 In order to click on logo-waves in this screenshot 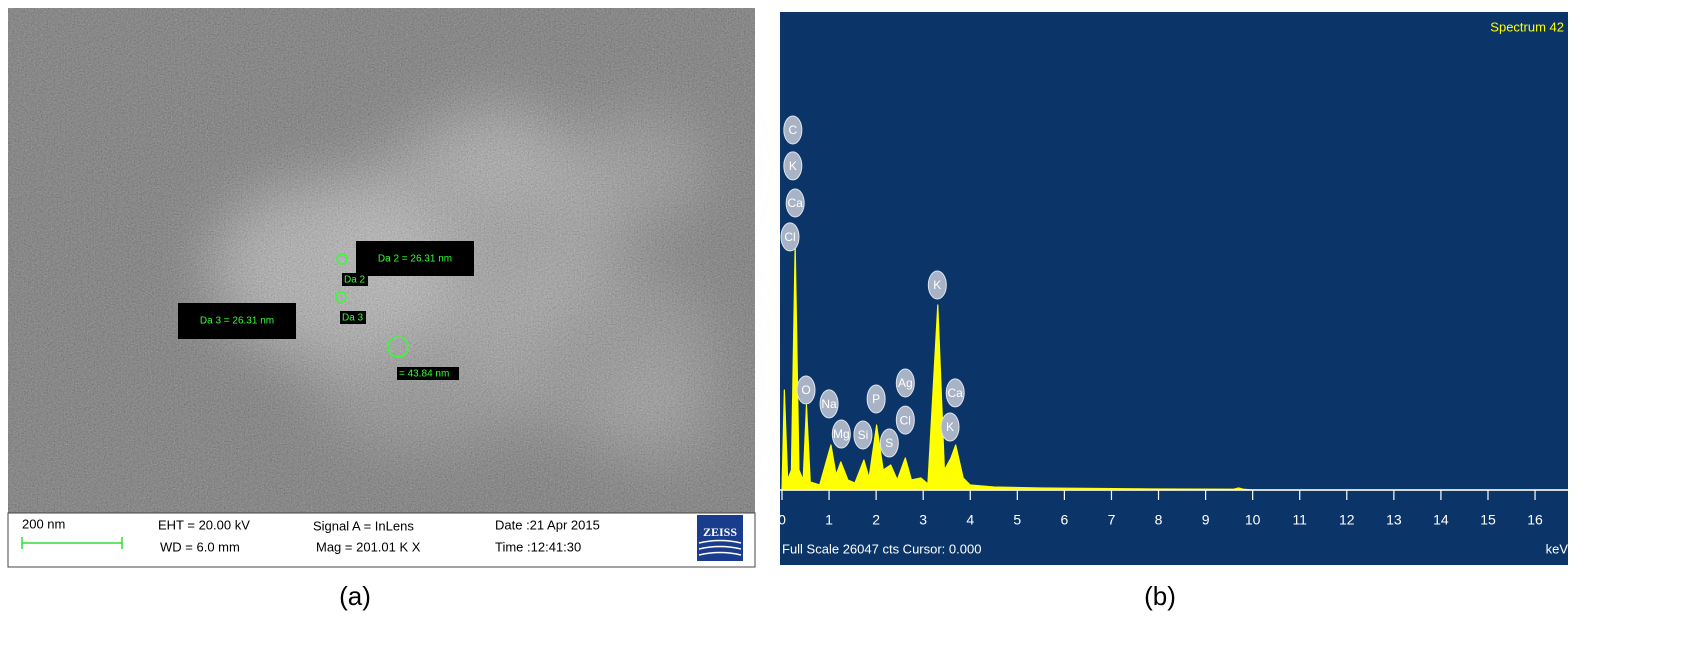, I will do `click(720, 547)`.